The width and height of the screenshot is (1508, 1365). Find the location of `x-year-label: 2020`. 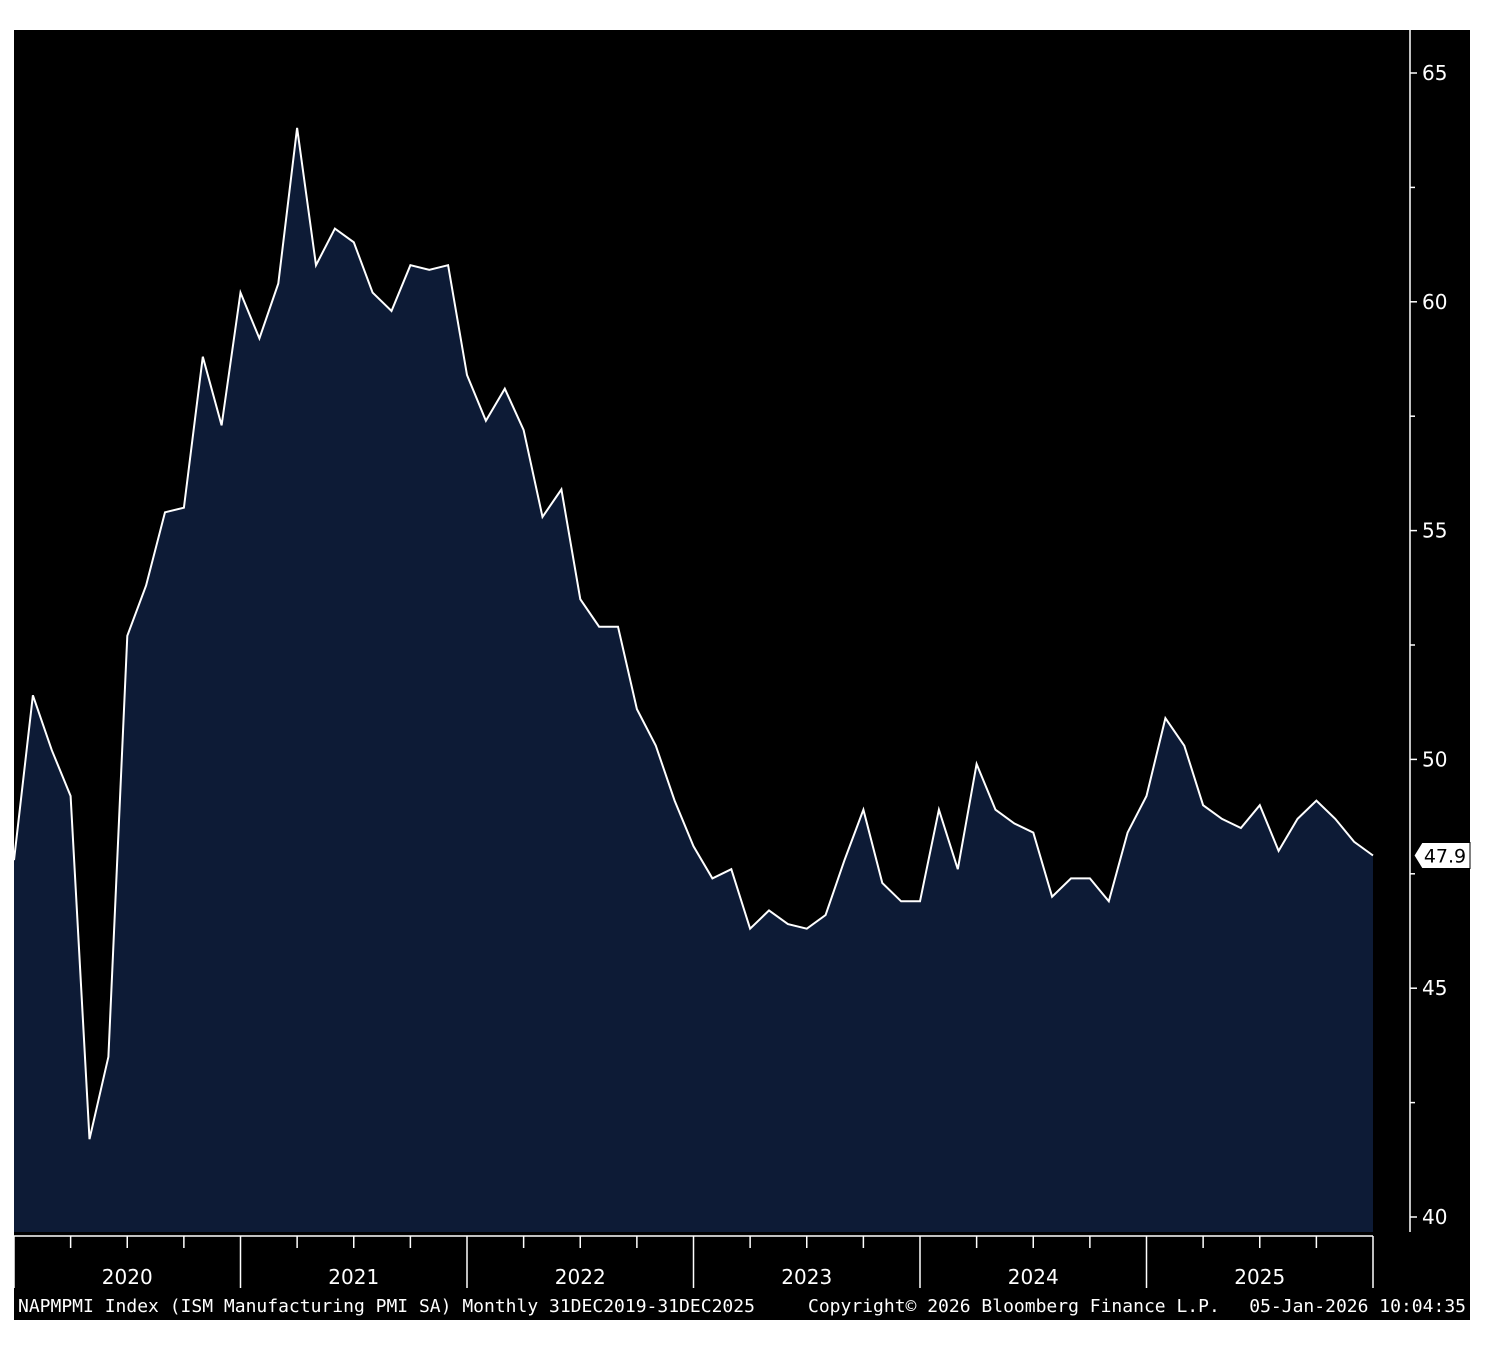

x-year-label: 2020 is located at coordinates (127, 1277).